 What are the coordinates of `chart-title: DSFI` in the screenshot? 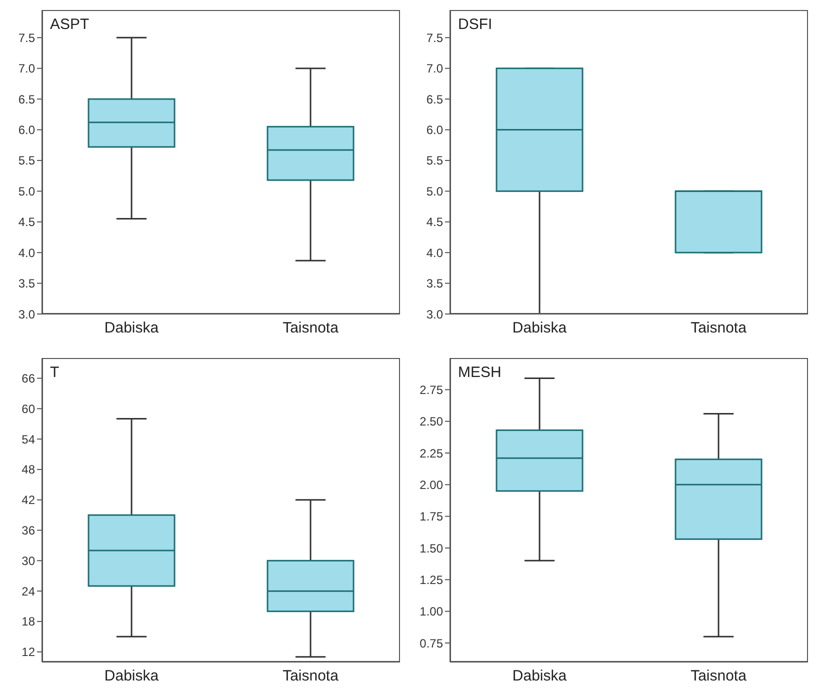 It's located at (475, 24).